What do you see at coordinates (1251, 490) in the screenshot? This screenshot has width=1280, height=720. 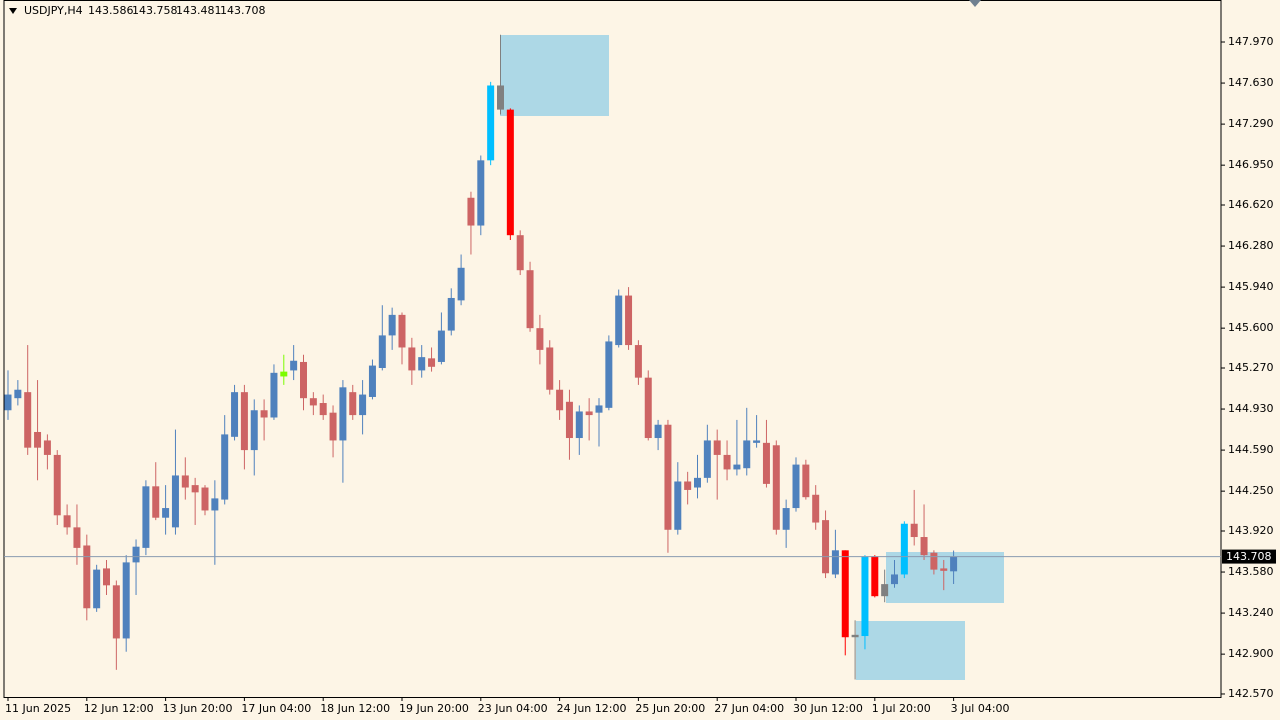 I see `y-tick-label: 144.250` at bounding box center [1251, 490].